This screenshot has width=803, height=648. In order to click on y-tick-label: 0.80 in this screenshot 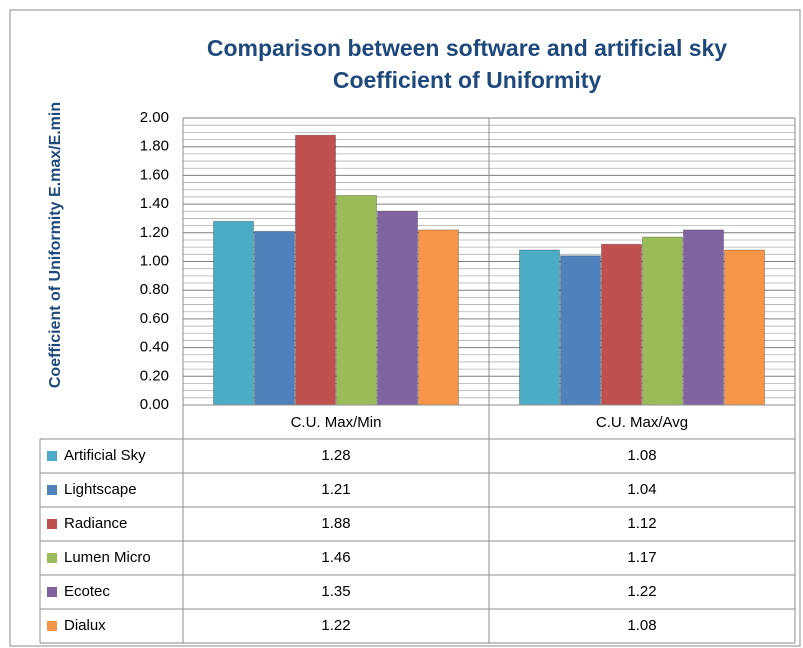, I will do `click(154, 289)`.